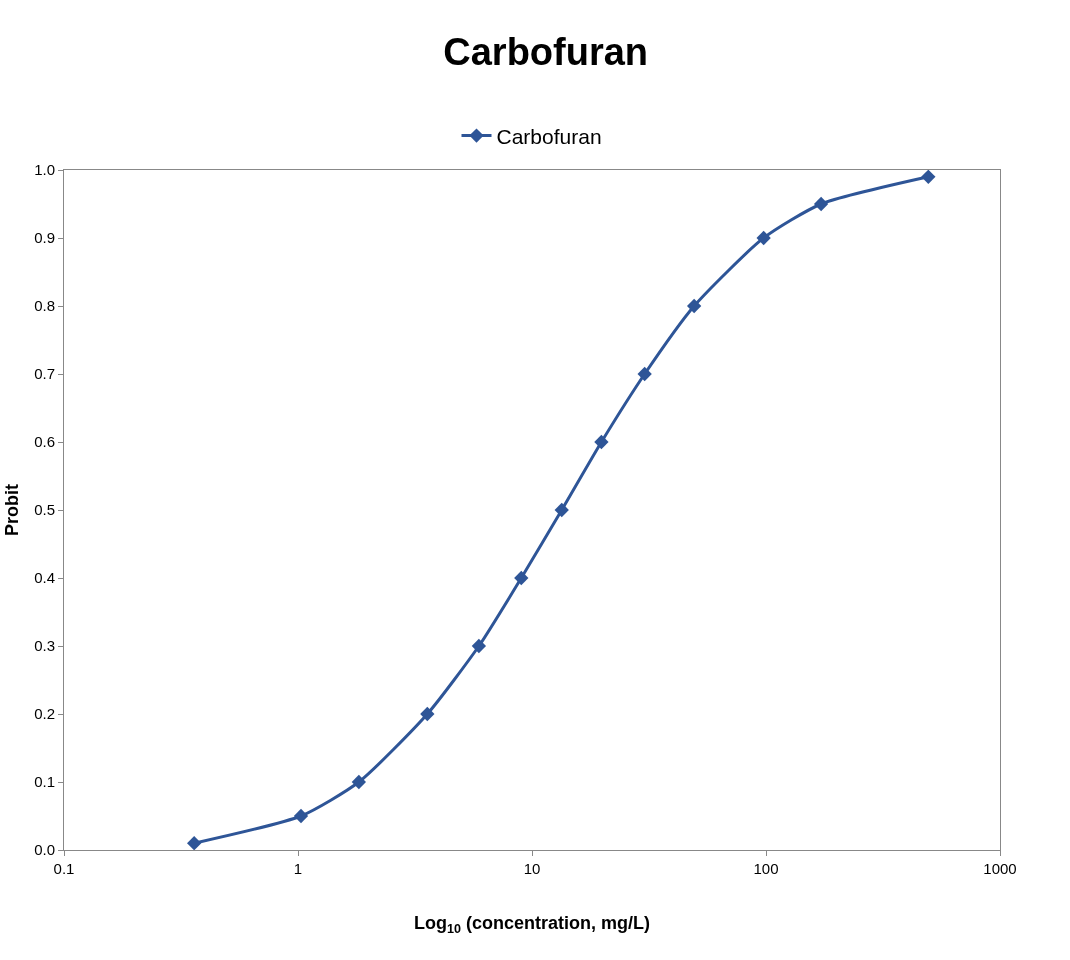 The image size is (1070, 960). Describe the element at coordinates (44, 510) in the screenshot. I see `y-tick-label: 0.5` at that location.